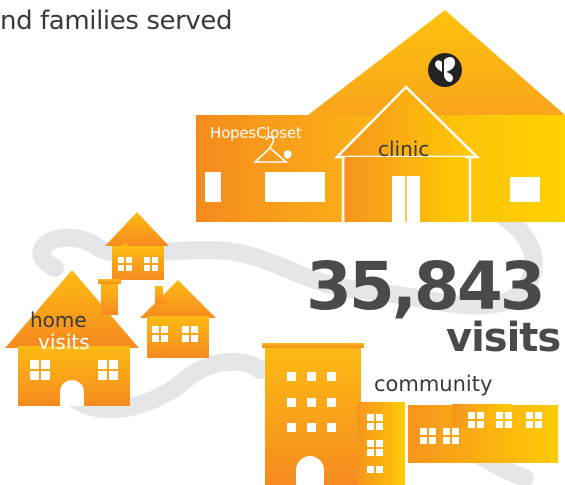  I want to click on store-name-label: HopesCloset, so click(256, 133).